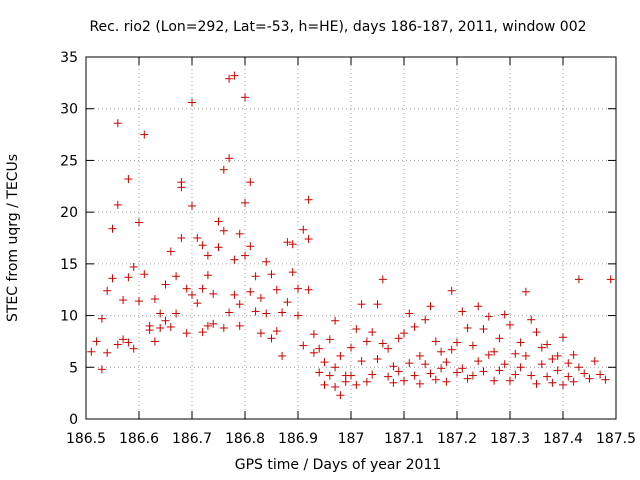 The image size is (640, 480). I want to click on x-tick-label: 186.8, so click(245, 439).